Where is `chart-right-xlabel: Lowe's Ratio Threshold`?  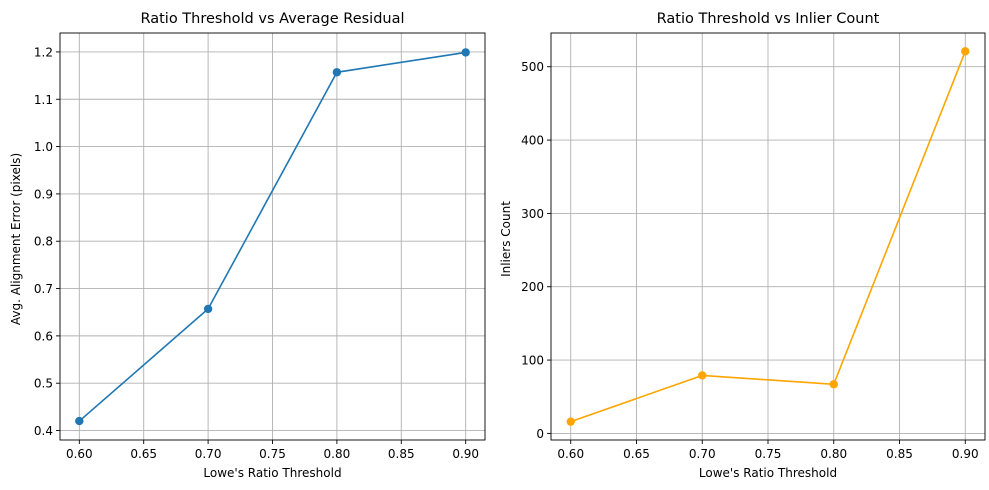 chart-right-xlabel: Lowe's Ratio Threshold is located at coordinates (768, 473).